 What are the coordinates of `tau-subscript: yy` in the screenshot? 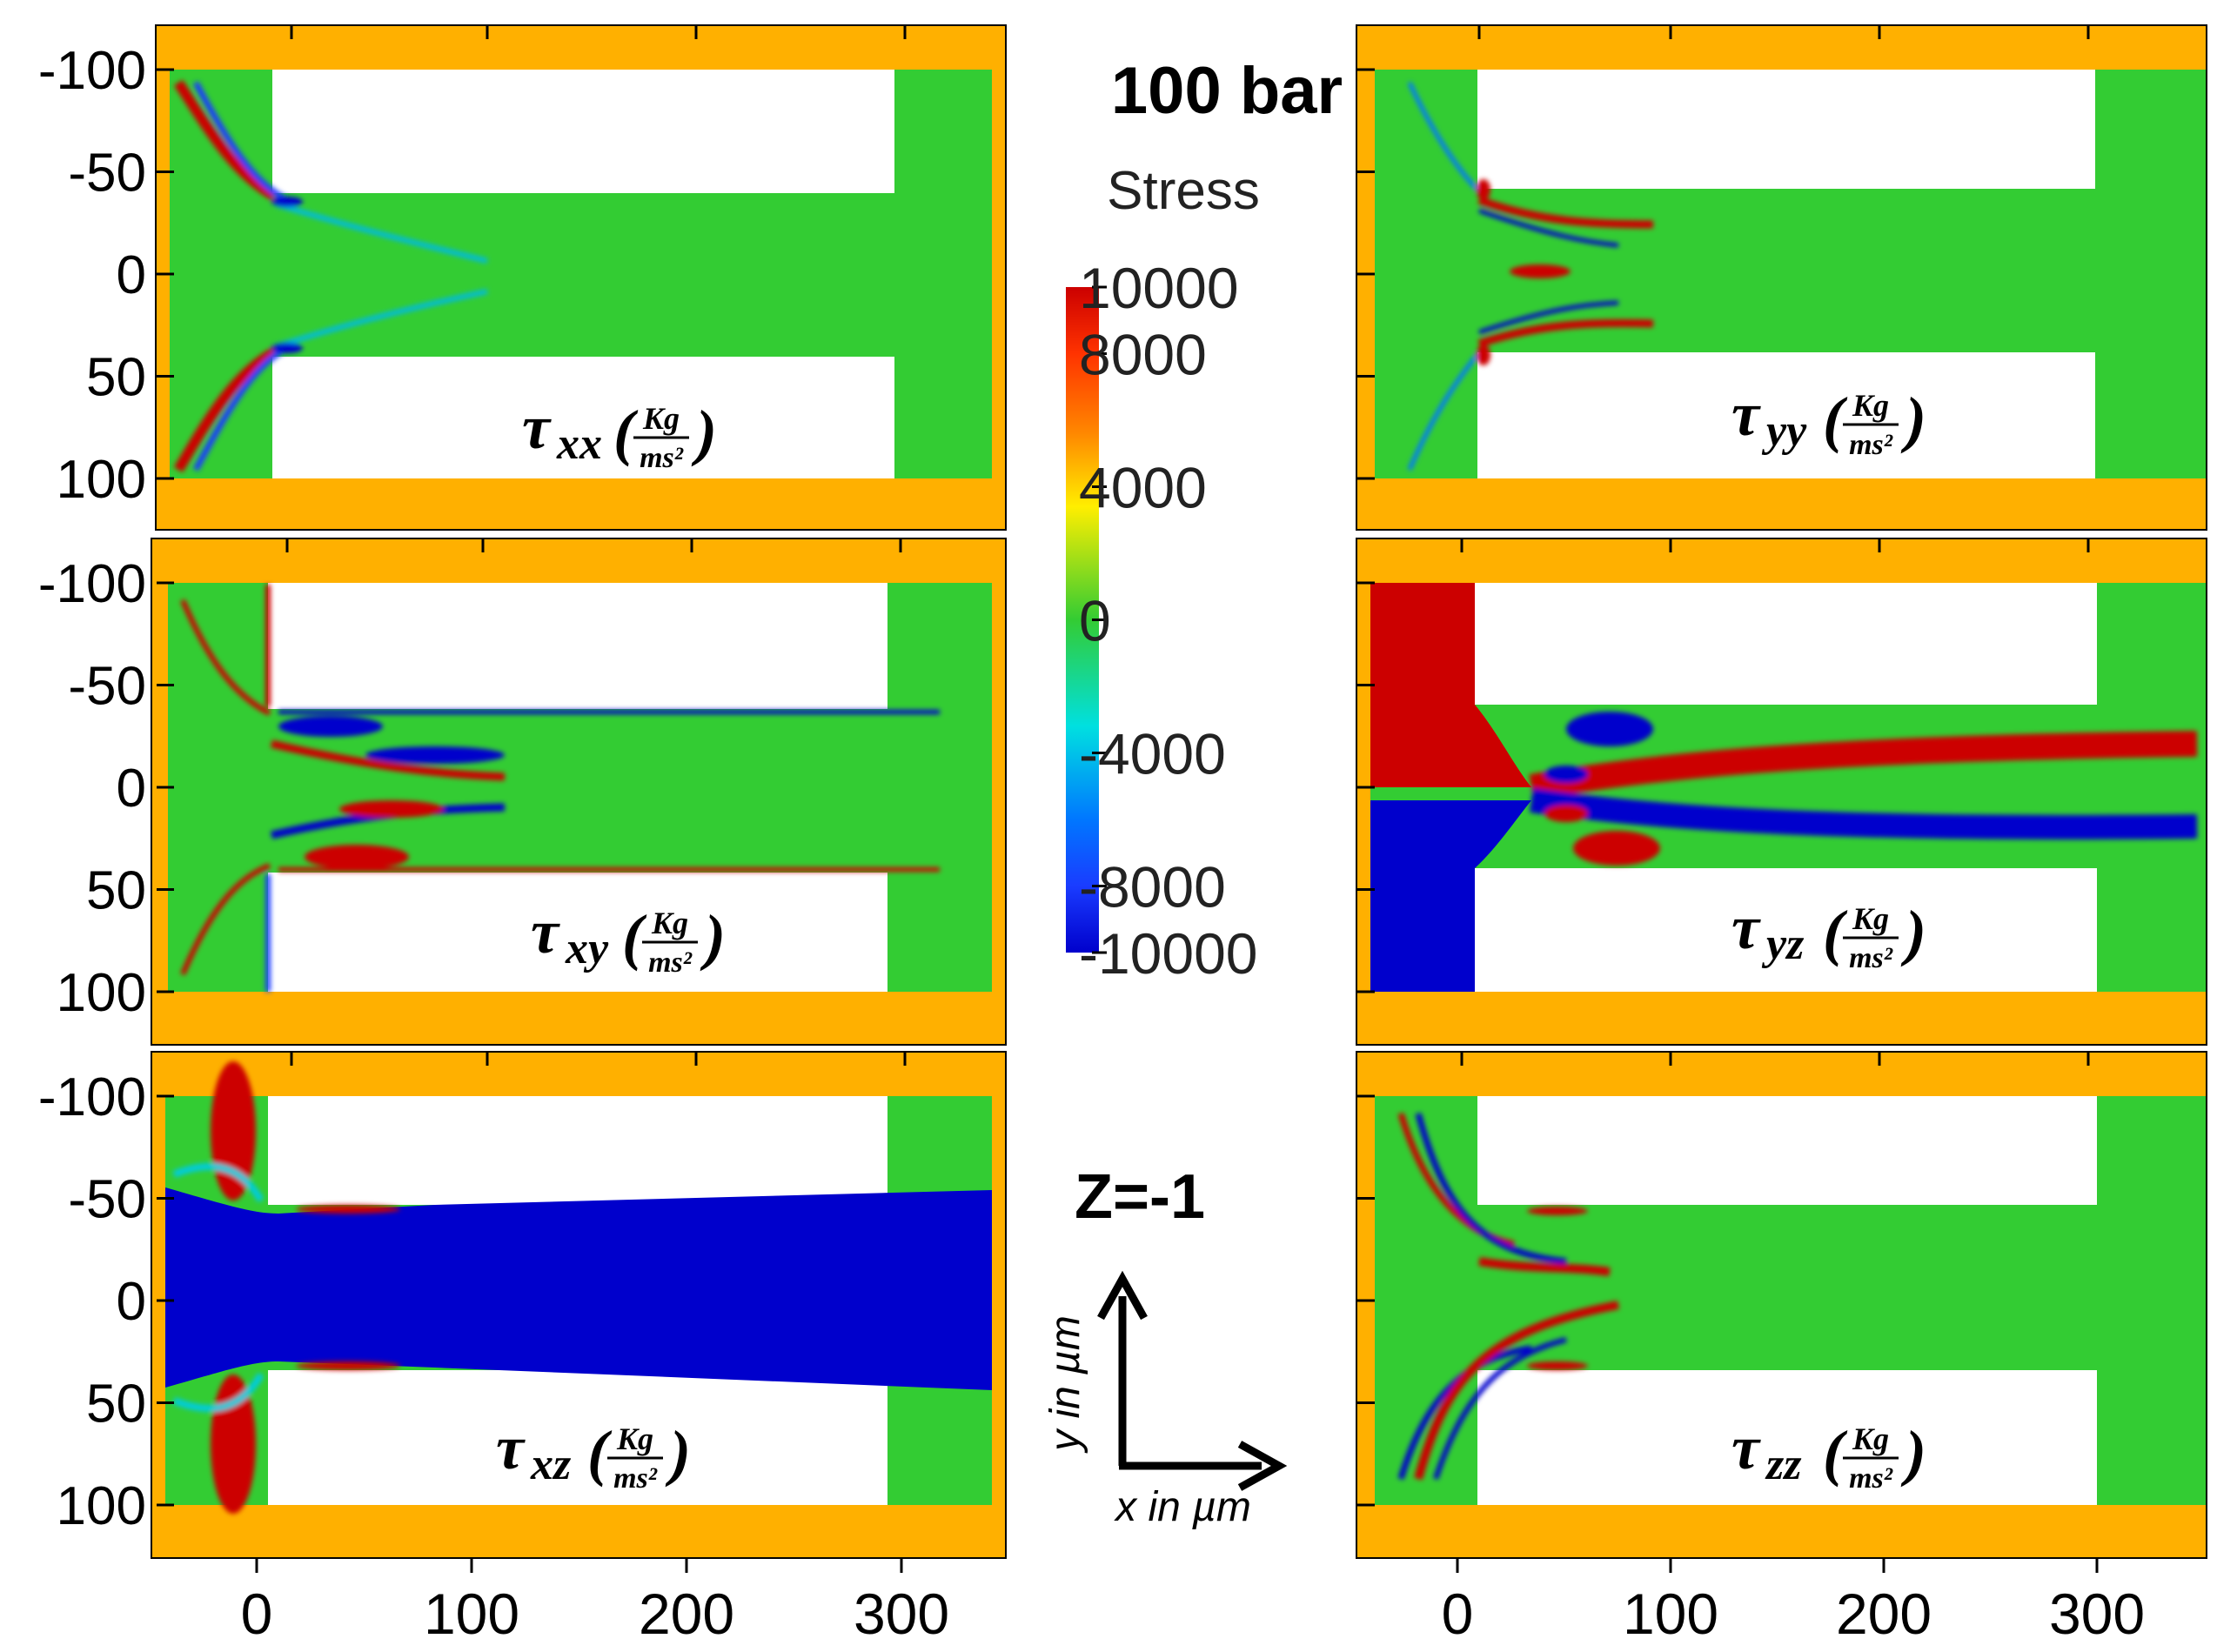 It's located at (1784, 431).